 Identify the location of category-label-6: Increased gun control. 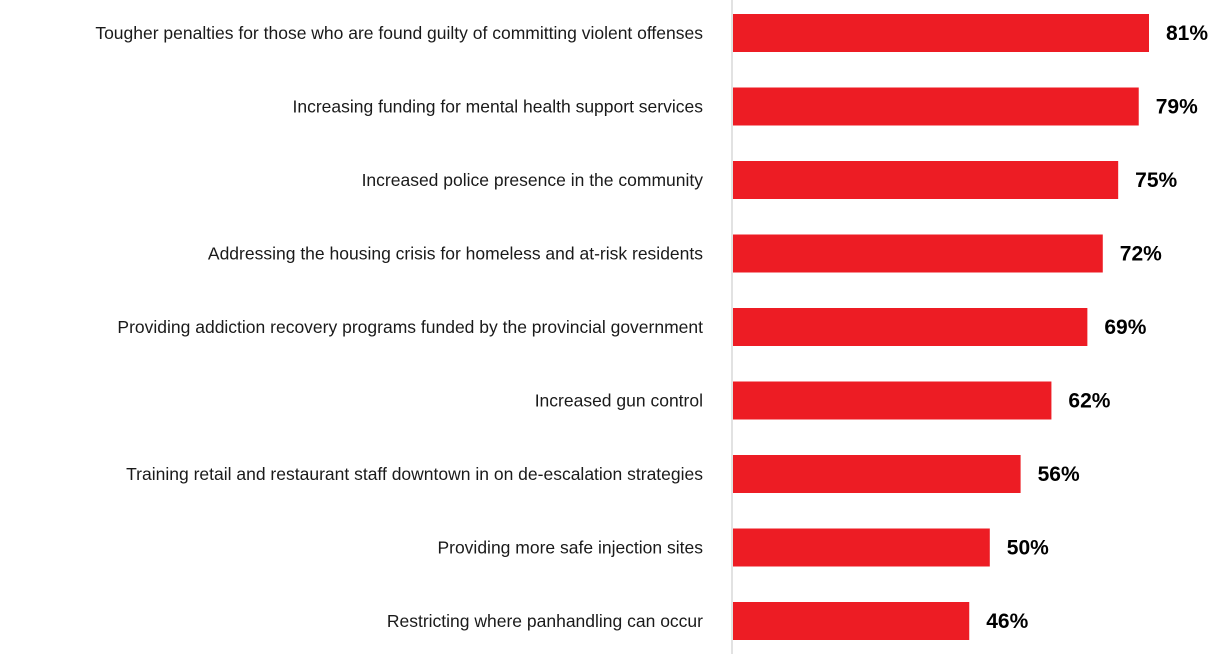
(619, 401).